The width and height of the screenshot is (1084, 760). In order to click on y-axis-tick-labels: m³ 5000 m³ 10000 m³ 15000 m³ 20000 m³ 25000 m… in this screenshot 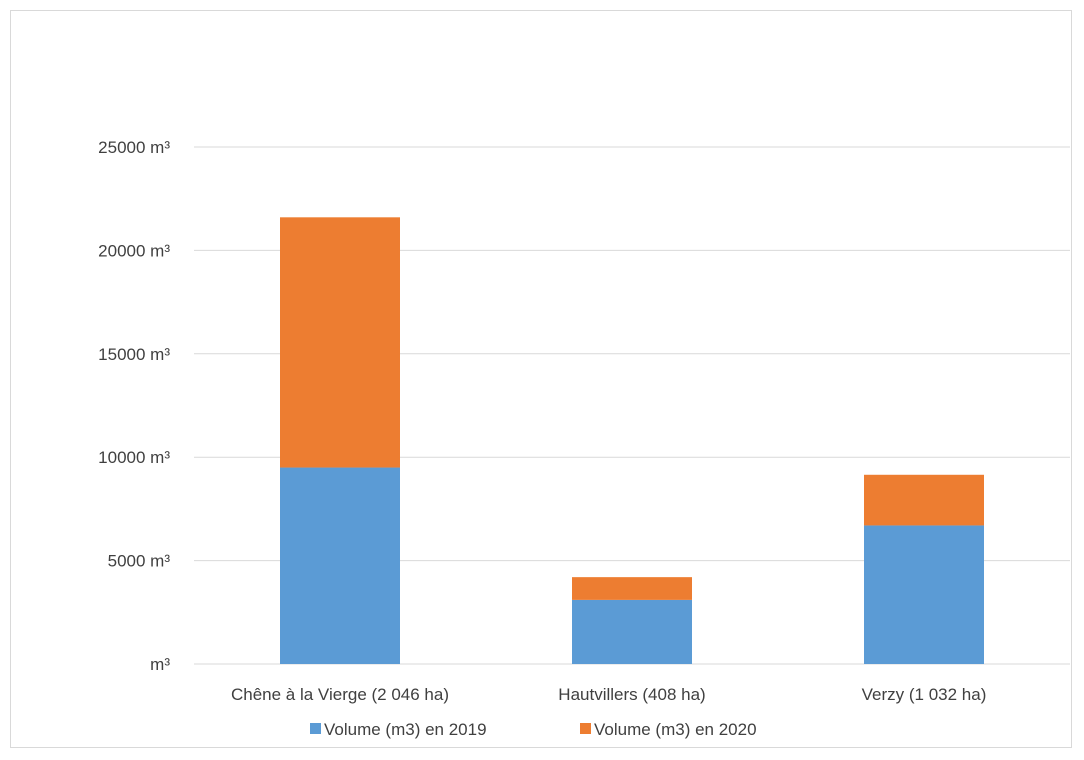, I will do `click(134, 406)`.